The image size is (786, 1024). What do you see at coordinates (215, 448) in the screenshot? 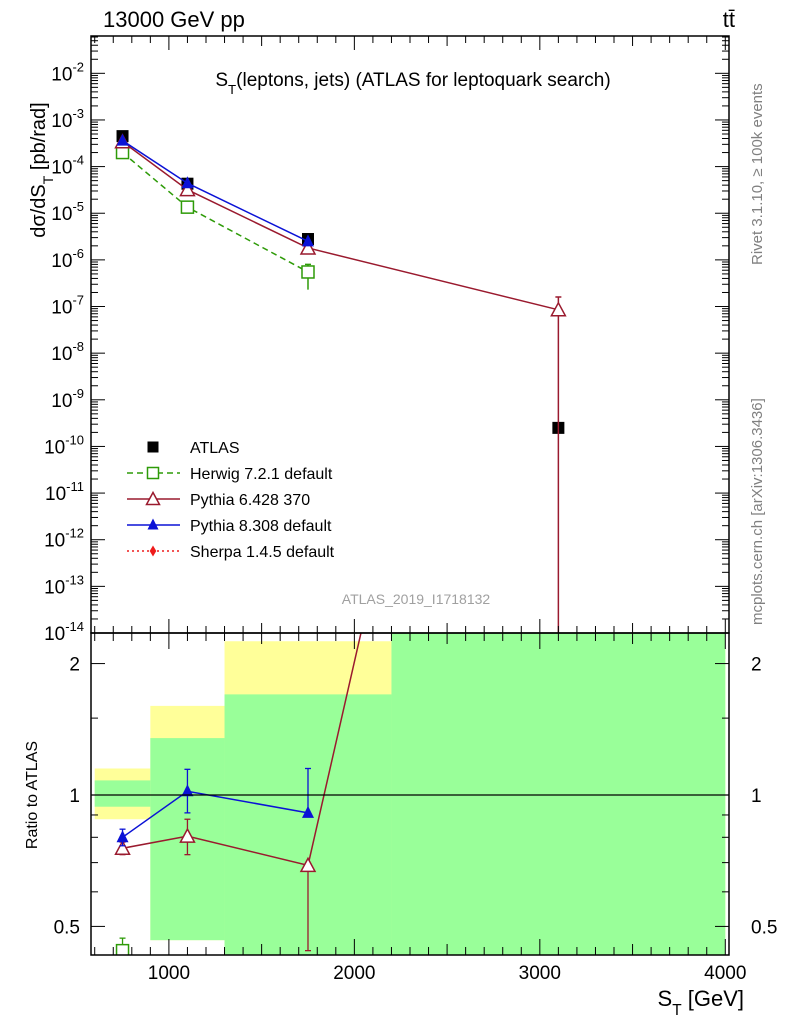
I see `legend-label-atlas: ATLAS` at bounding box center [215, 448].